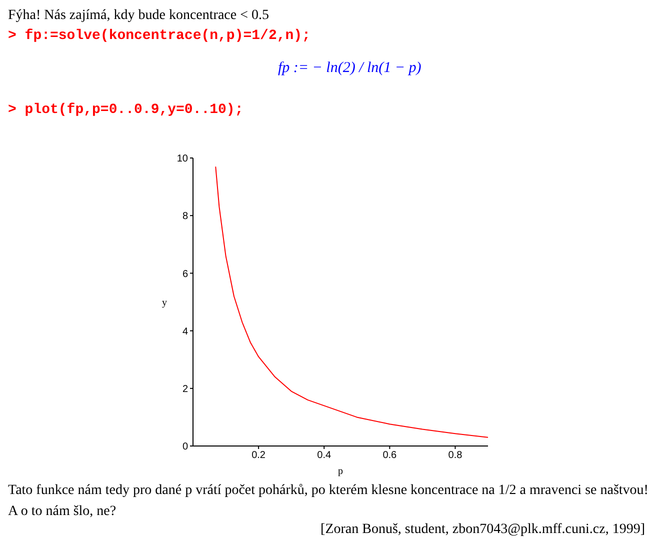 Image resolution: width=663 pixels, height=545 pixels. What do you see at coordinates (185, 274) in the screenshot?
I see `y-tick-label: 6` at bounding box center [185, 274].